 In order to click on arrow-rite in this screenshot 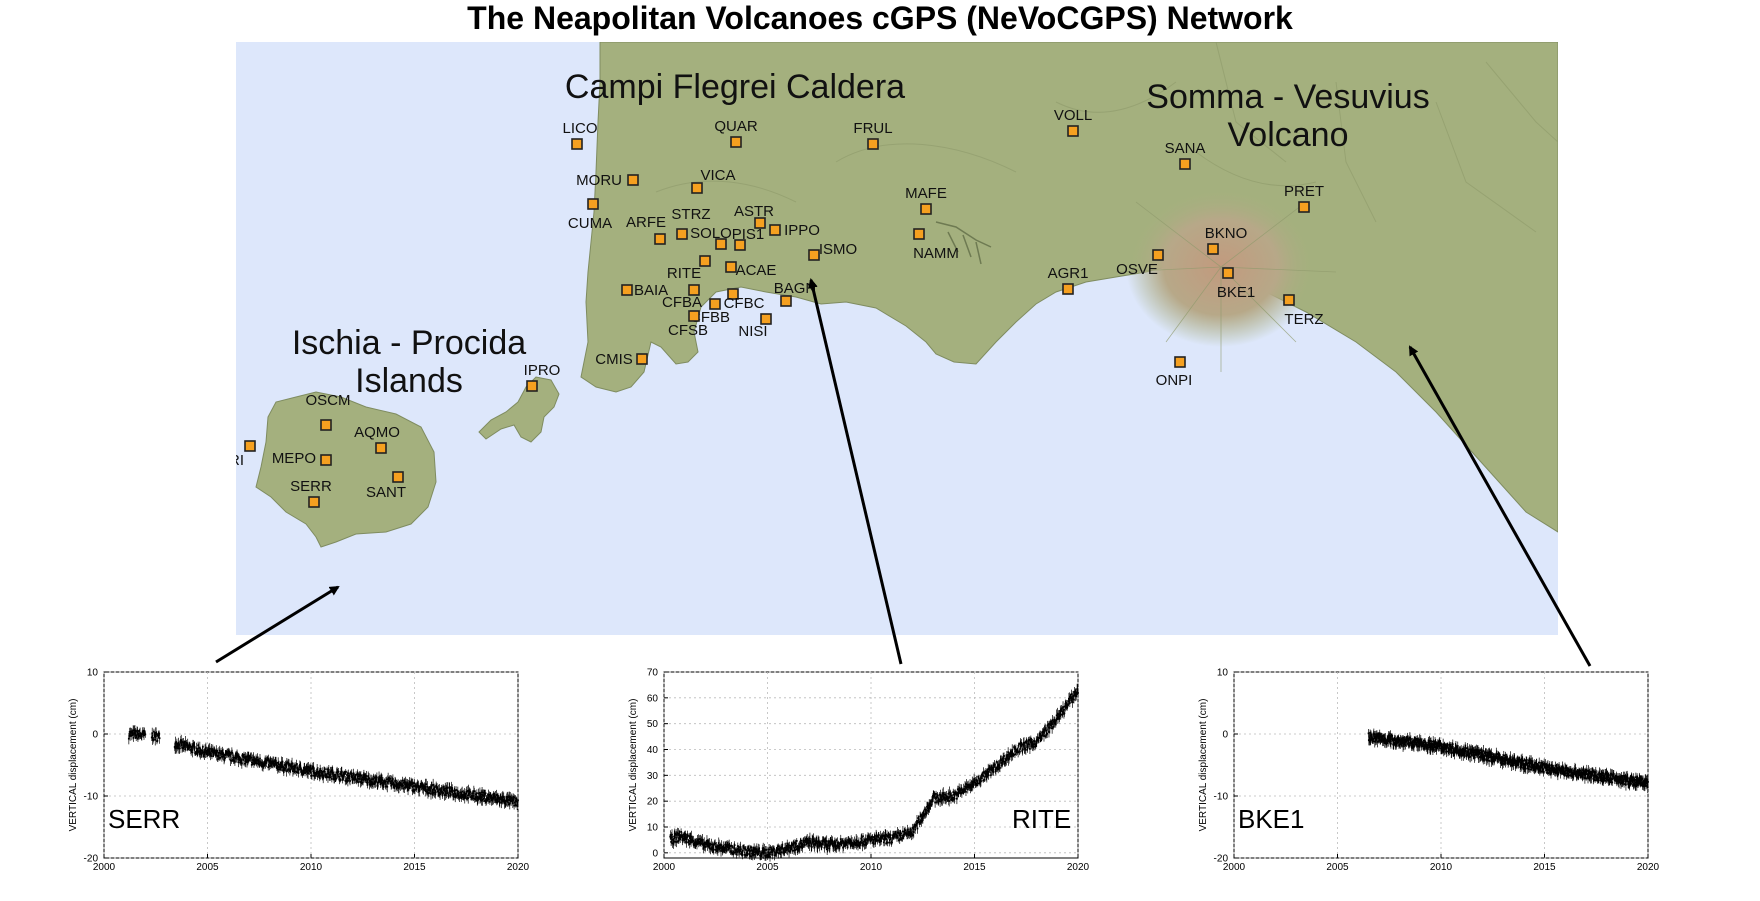, I will do `click(856, 472)`.